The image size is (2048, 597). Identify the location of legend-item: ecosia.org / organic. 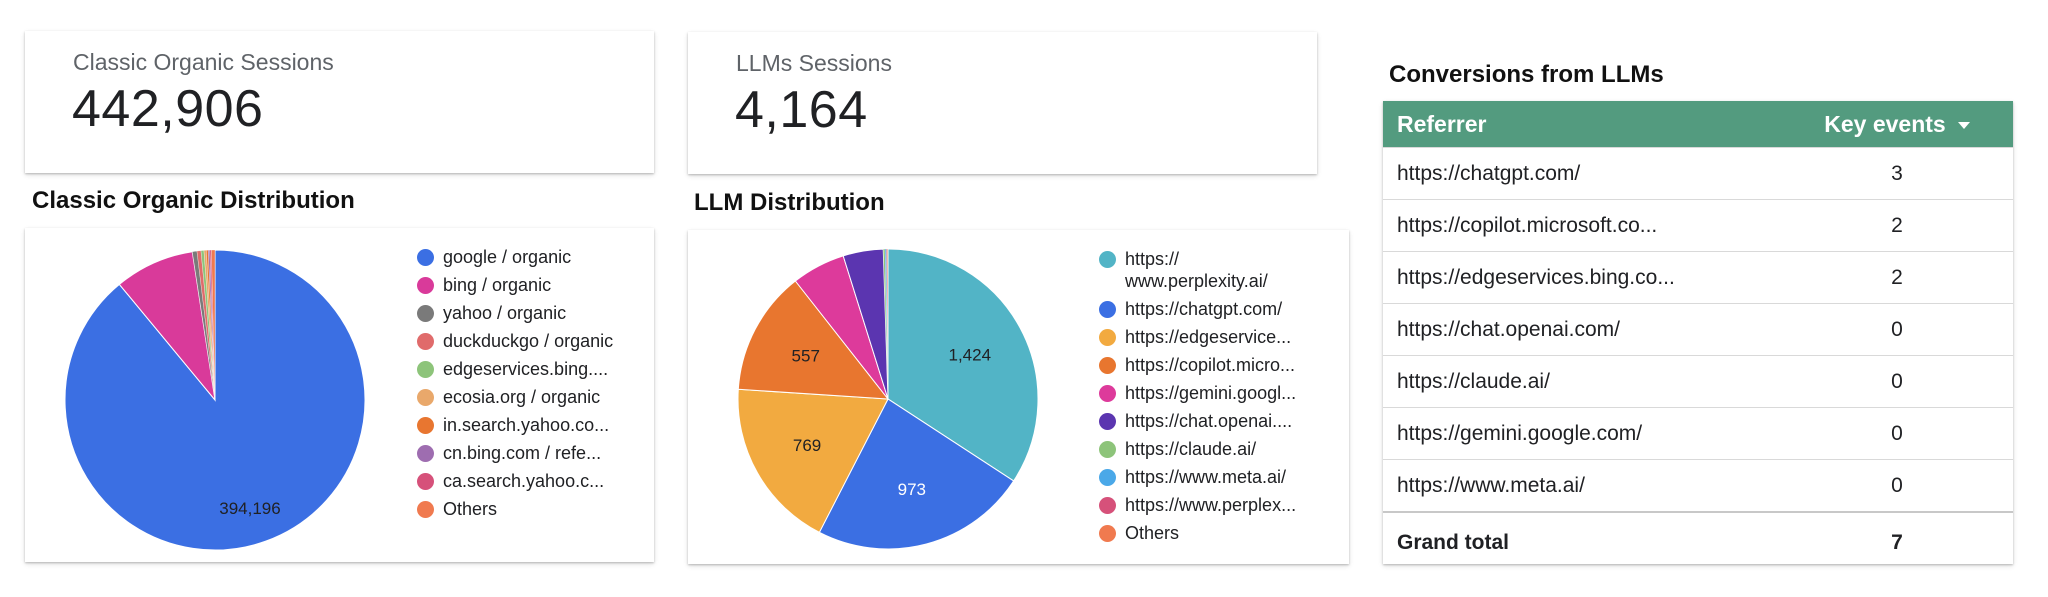
(517, 397).